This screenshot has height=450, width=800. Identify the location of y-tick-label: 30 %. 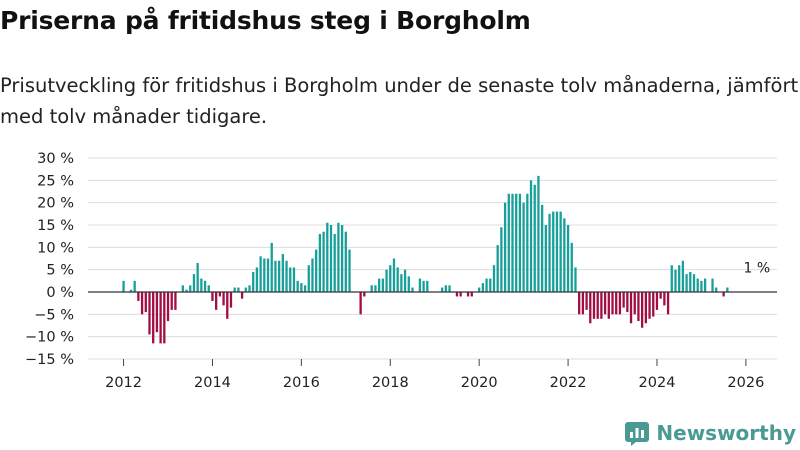
(55, 159).